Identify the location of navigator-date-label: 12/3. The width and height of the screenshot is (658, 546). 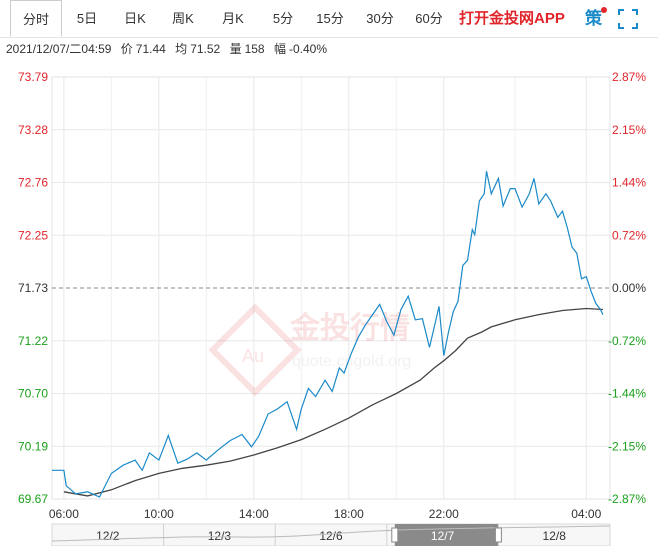
(220, 536).